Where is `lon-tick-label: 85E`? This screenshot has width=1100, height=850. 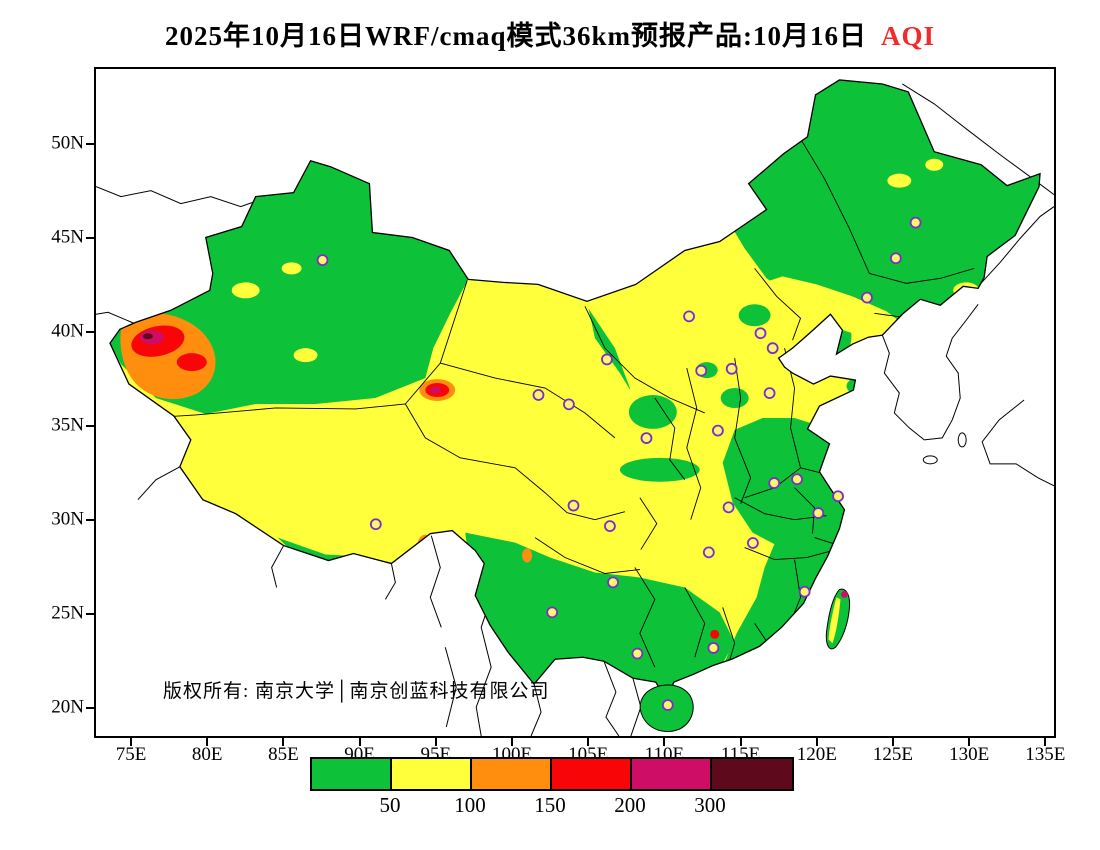
lon-tick-label: 85E is located at coordinates (283, 754).